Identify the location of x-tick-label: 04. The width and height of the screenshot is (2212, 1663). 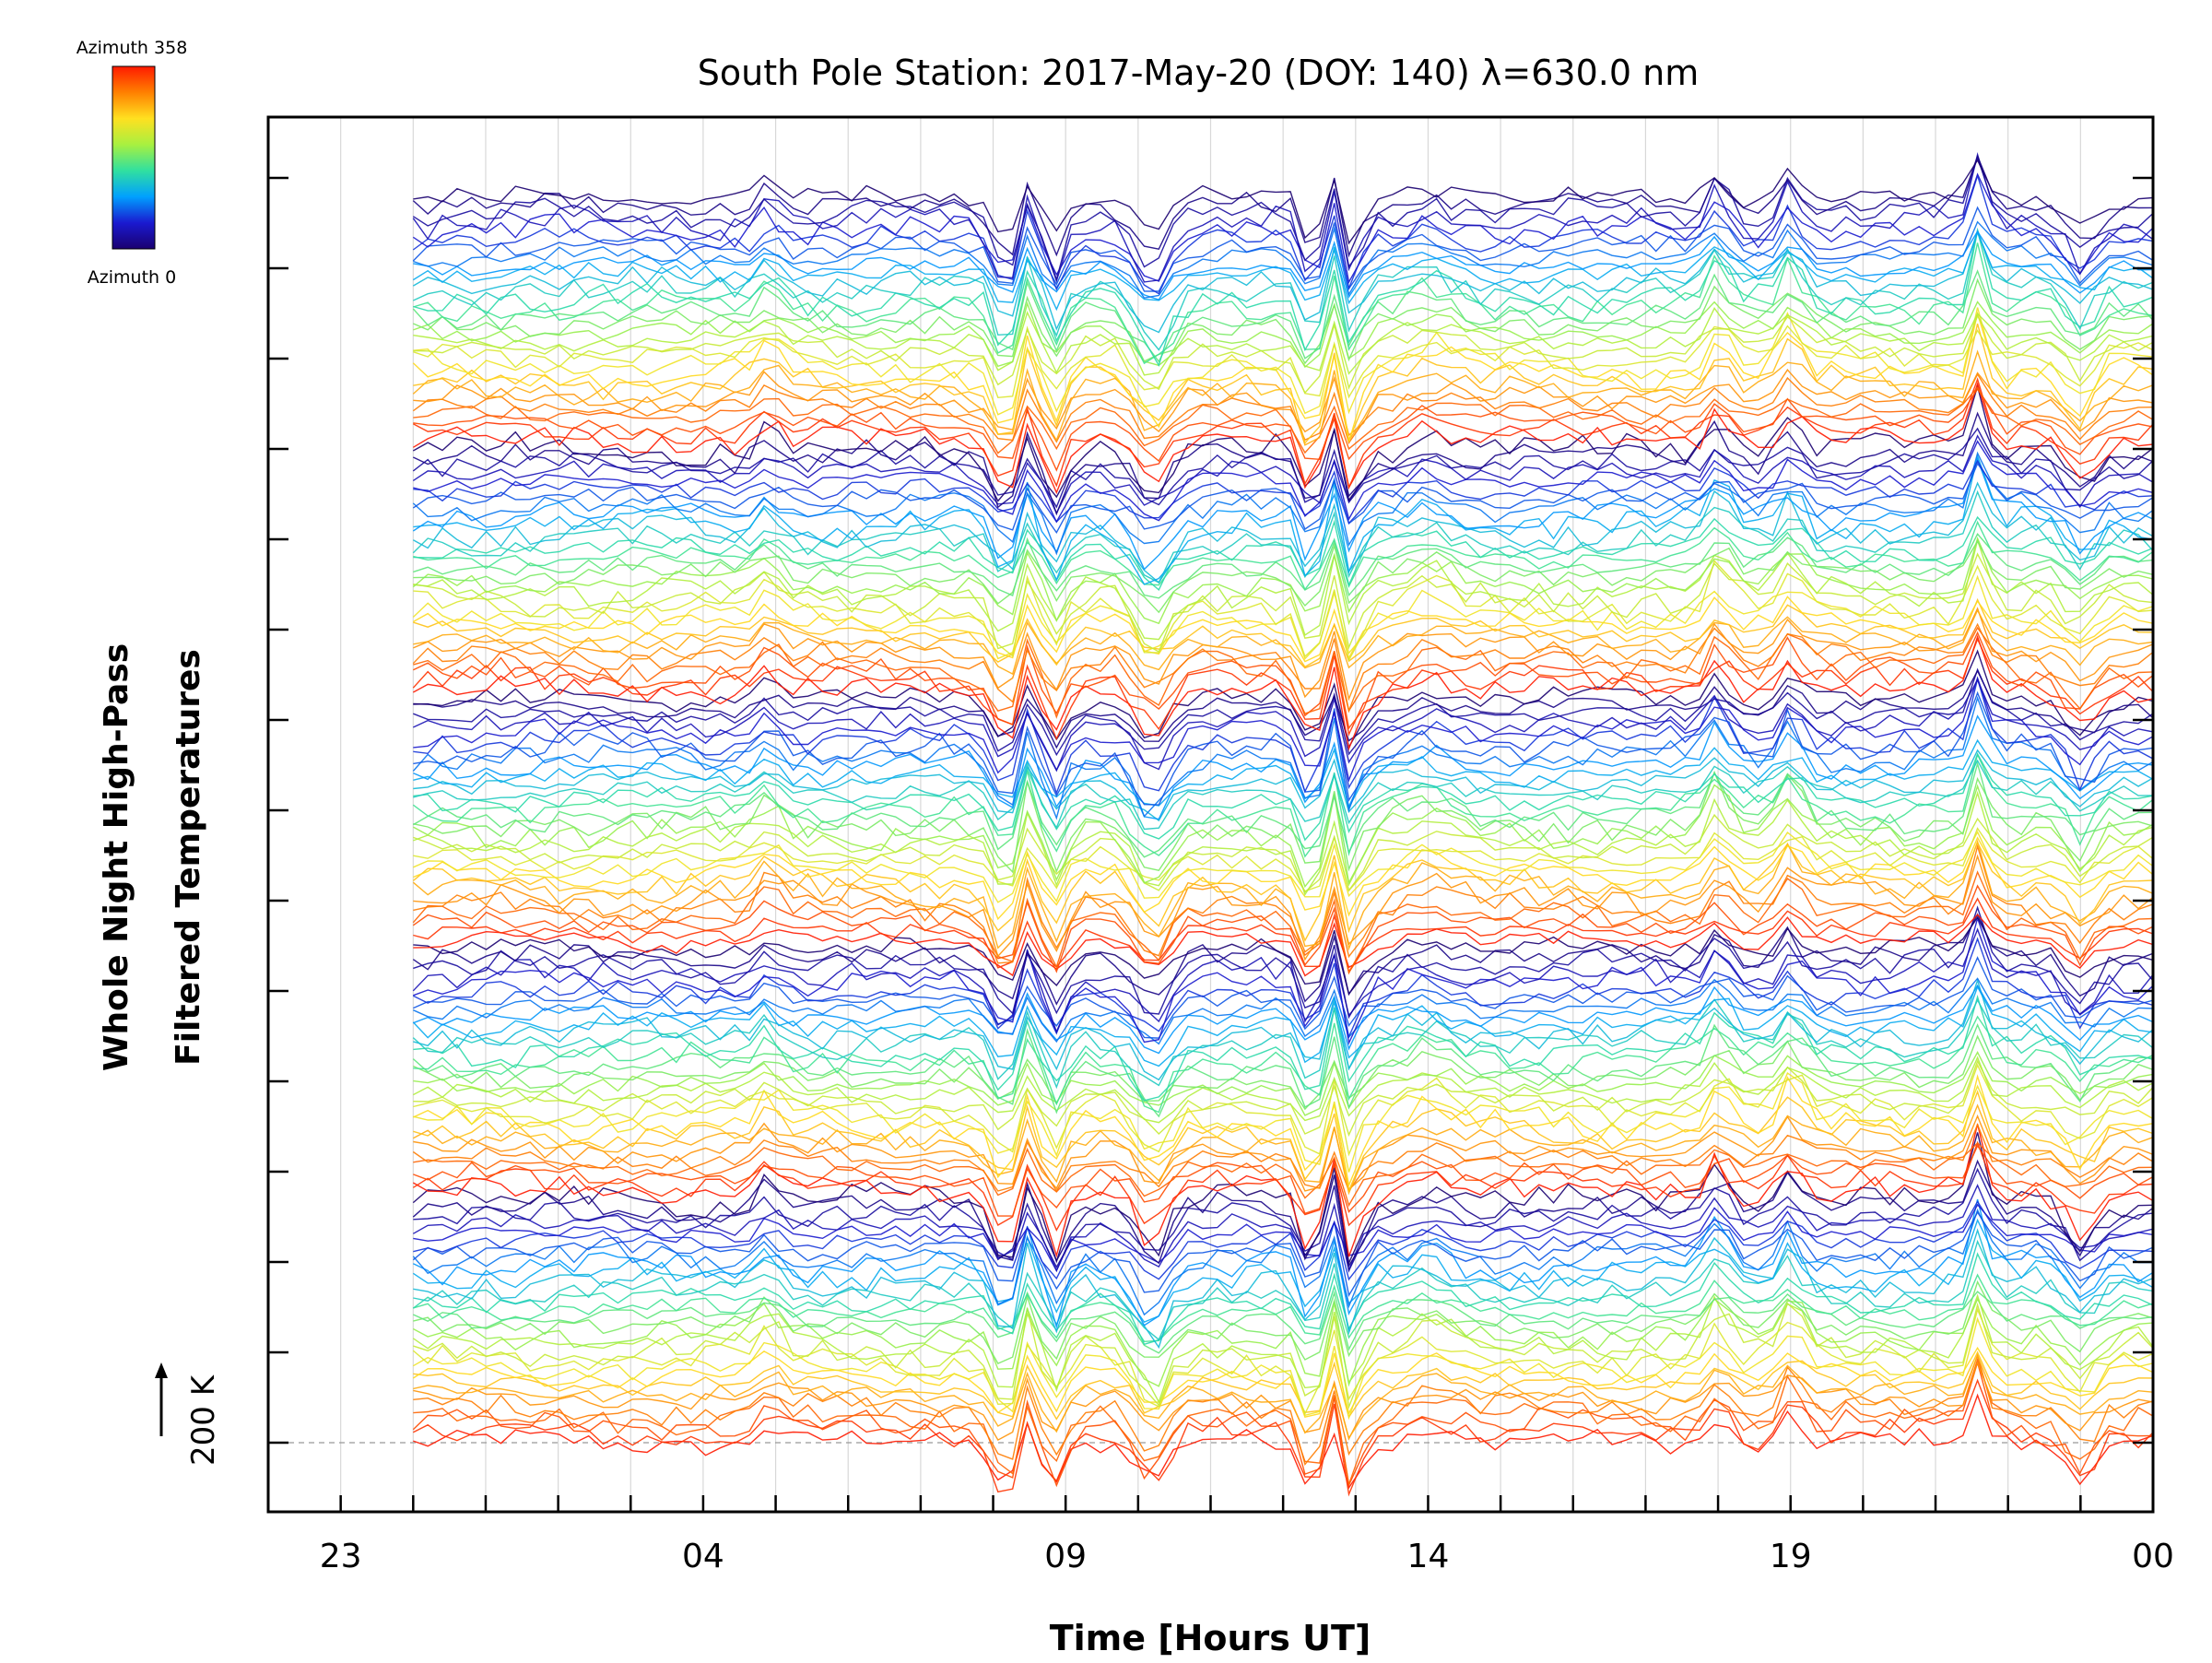
(703, 1556).